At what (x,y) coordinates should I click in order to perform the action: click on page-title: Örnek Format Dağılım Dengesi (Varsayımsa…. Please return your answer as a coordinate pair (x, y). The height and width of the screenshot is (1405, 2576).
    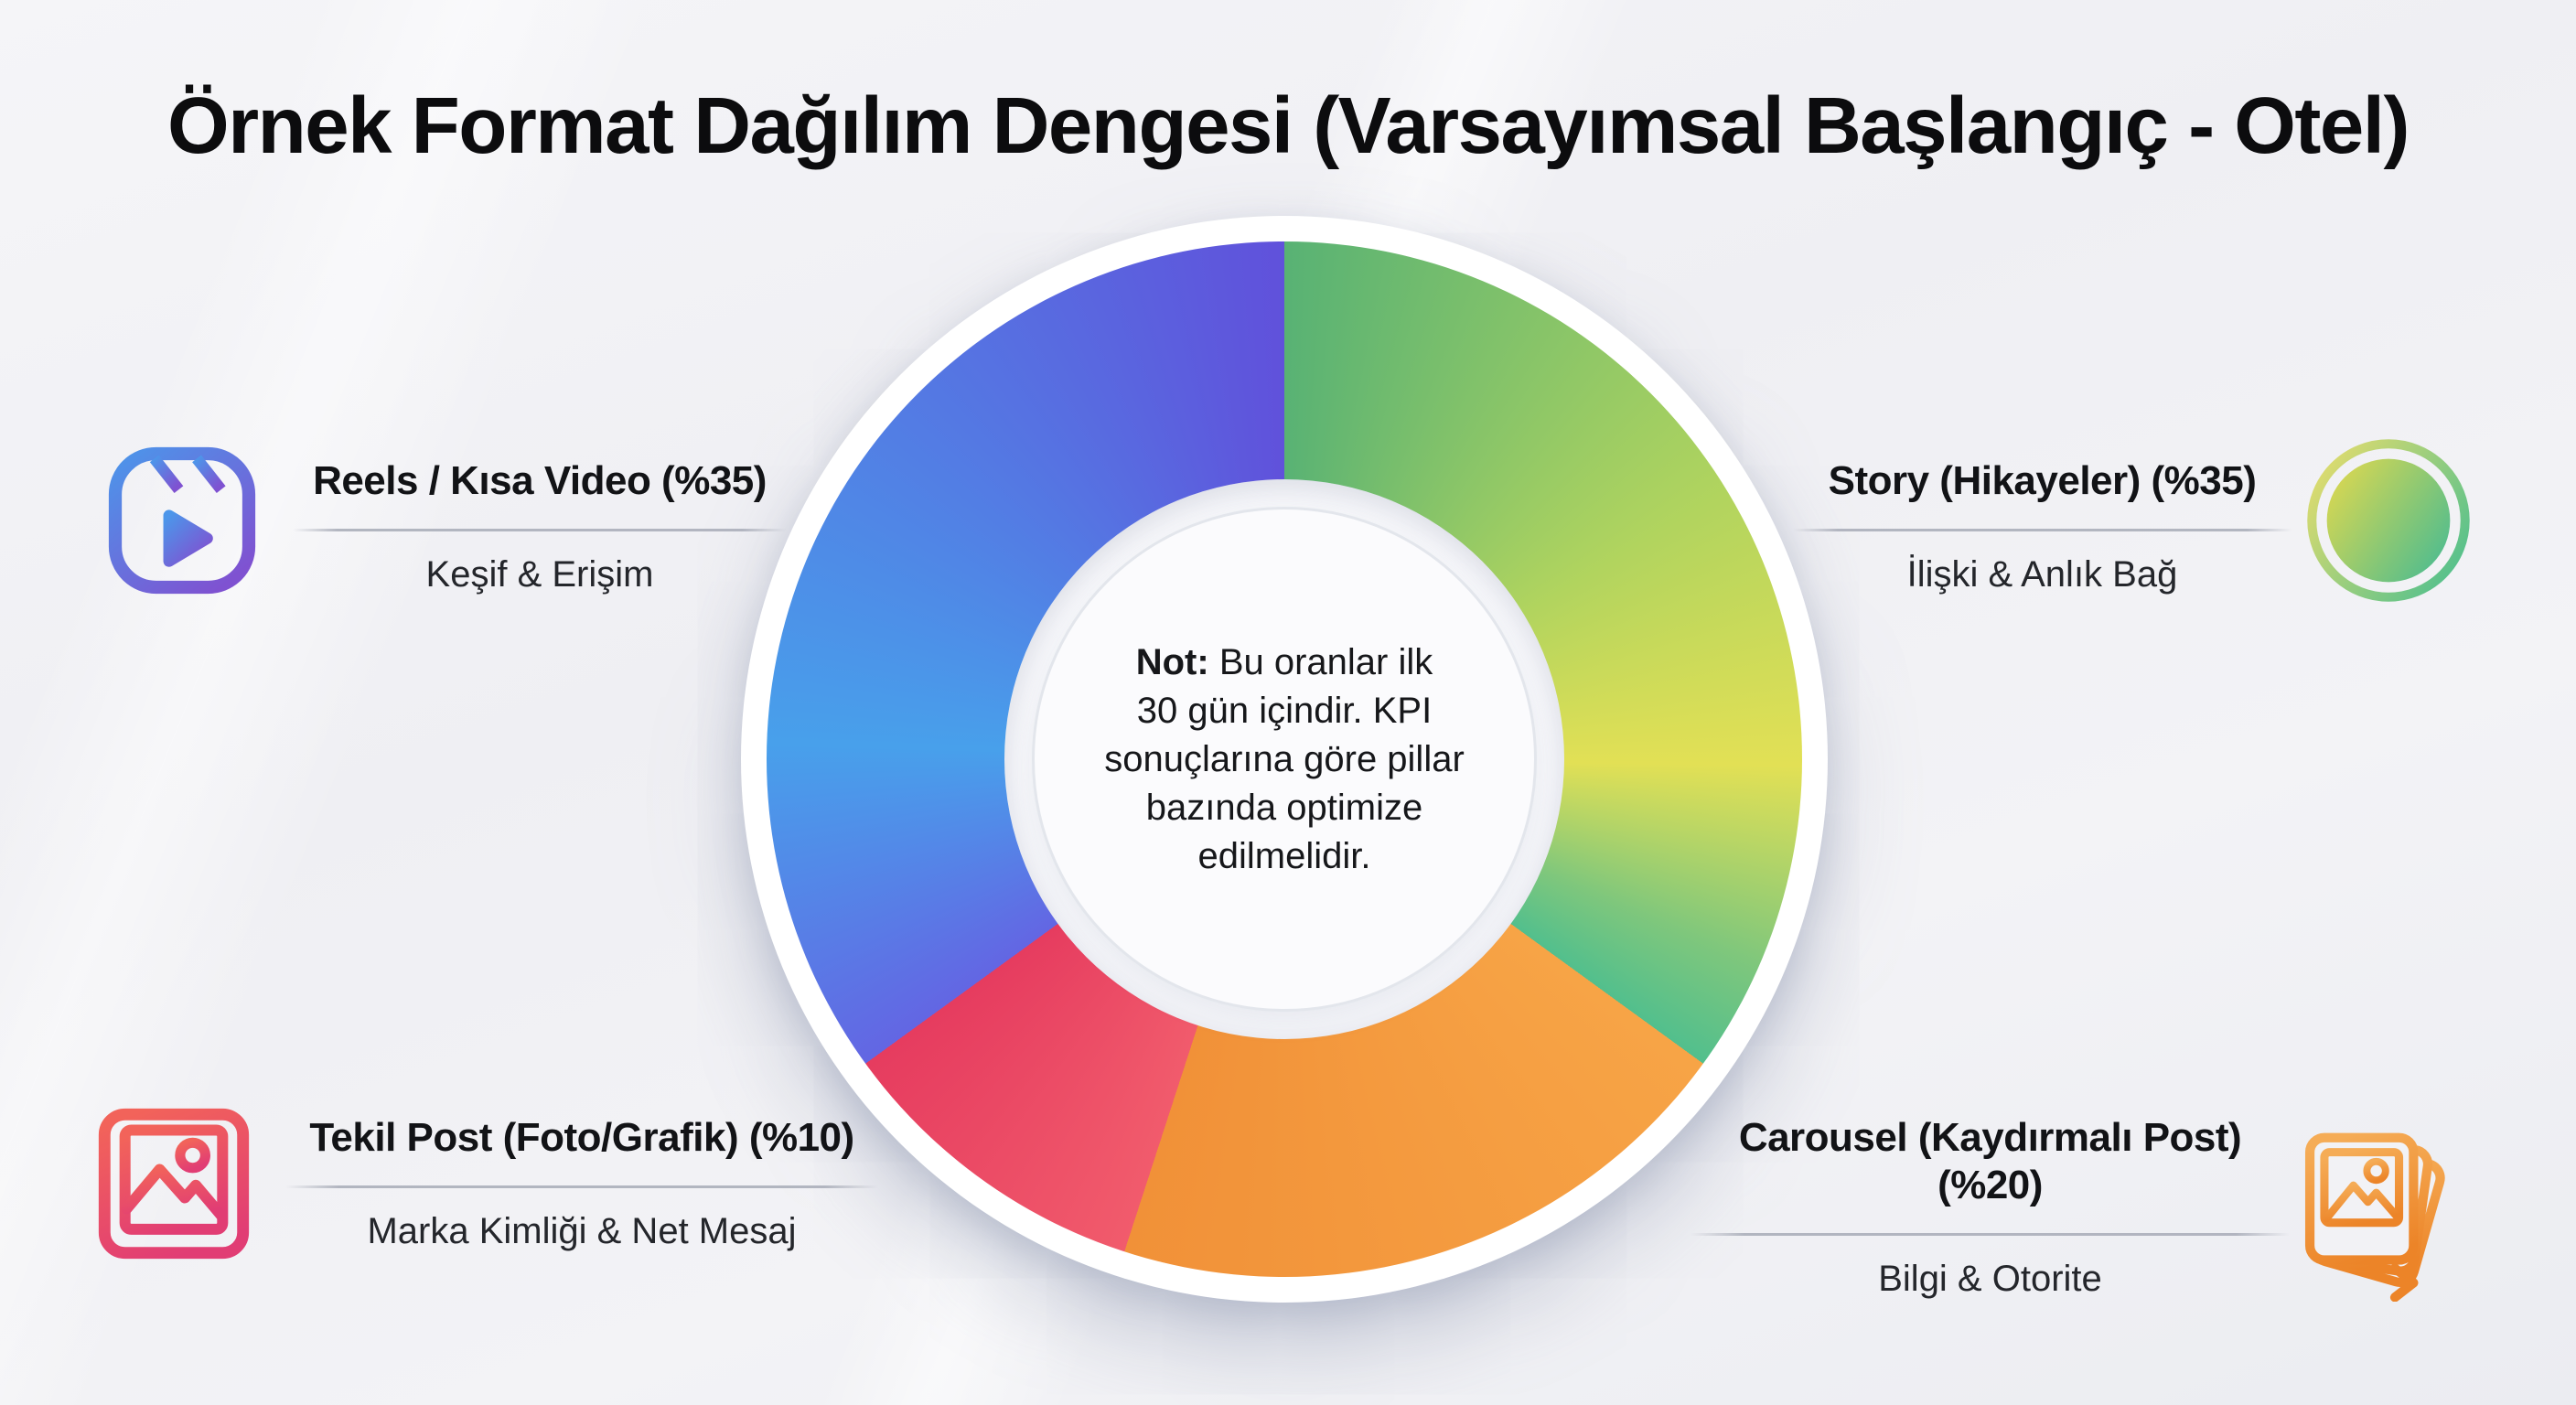
    Looking at the image, I should click on (1288, 126).